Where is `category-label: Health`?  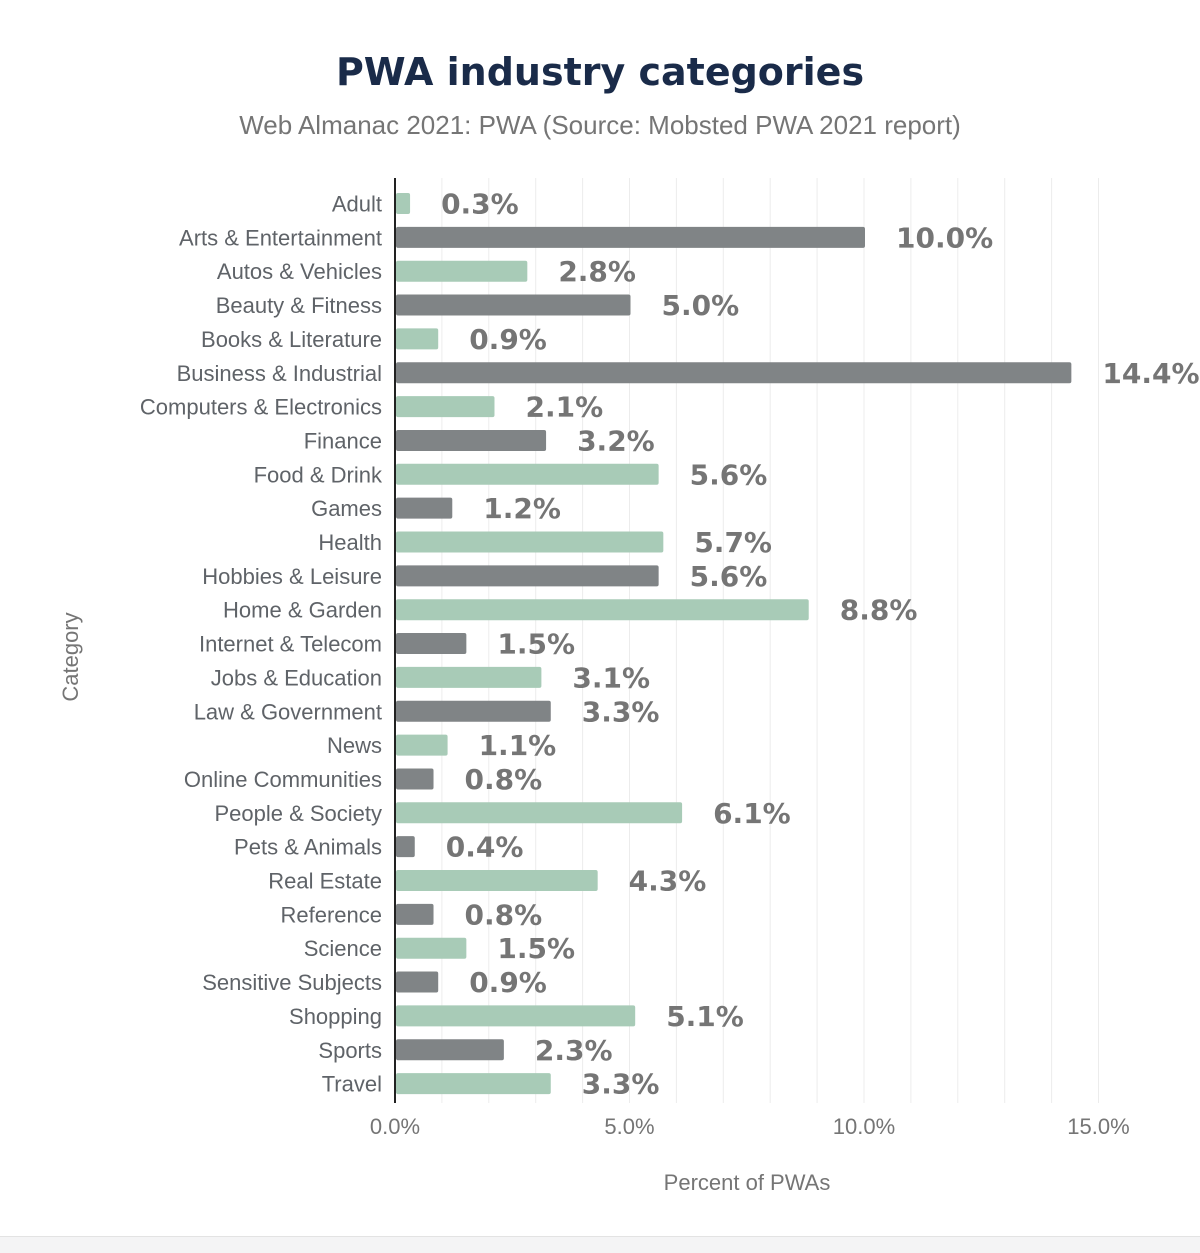 category-label: Health is located at coordinates (350, 542).